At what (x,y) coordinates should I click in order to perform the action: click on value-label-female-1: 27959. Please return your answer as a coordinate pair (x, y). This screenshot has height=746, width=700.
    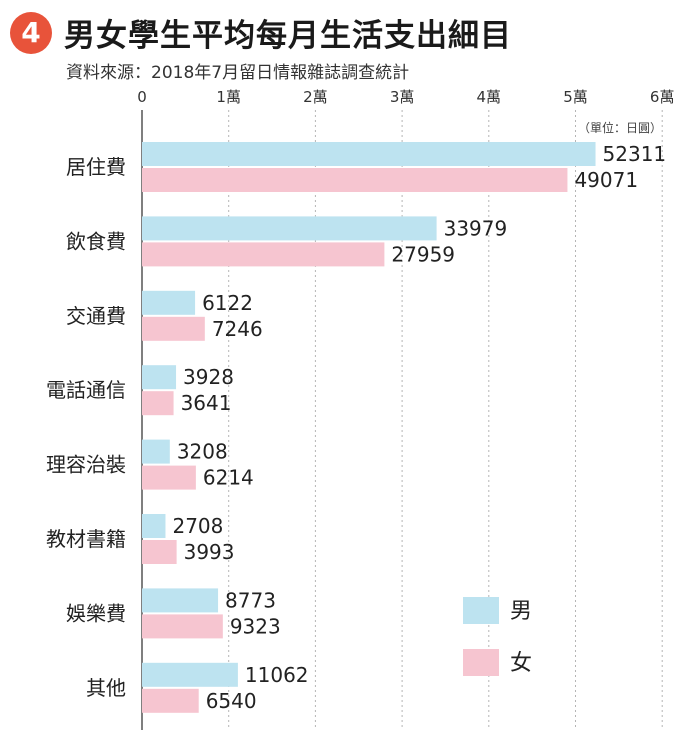
    Looking at the image, I should click on (423, 254).